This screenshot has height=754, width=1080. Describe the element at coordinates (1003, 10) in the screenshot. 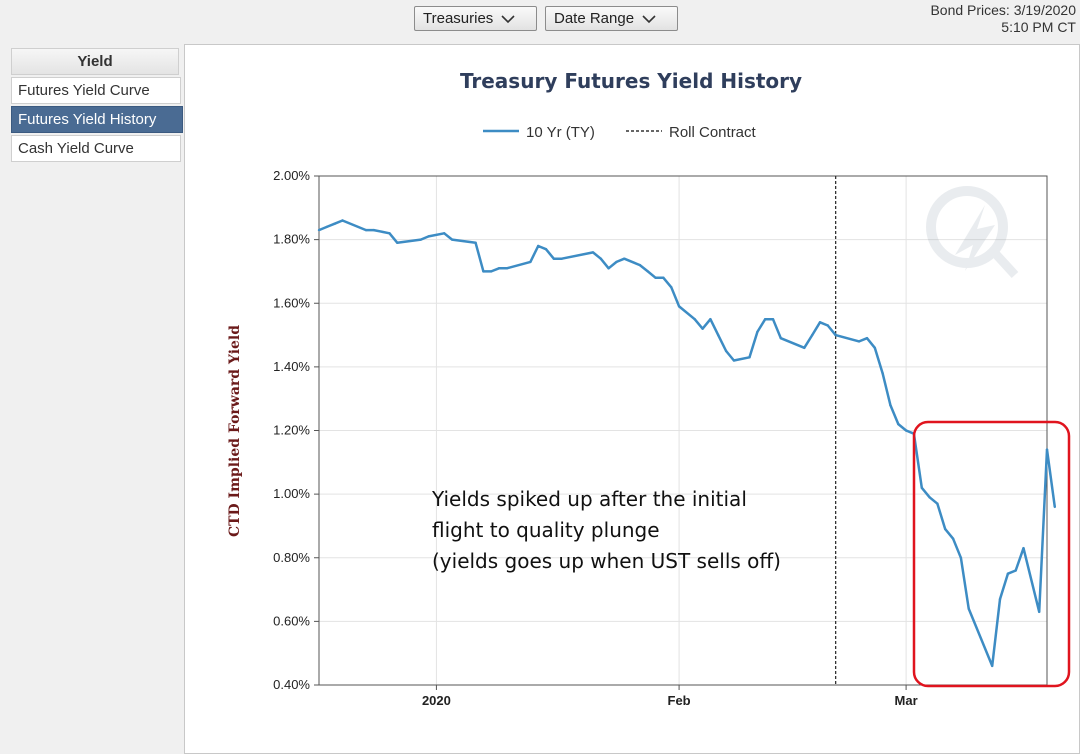

I see `bond-prices-date: Bond Prices: 3/19/2020` at that location.